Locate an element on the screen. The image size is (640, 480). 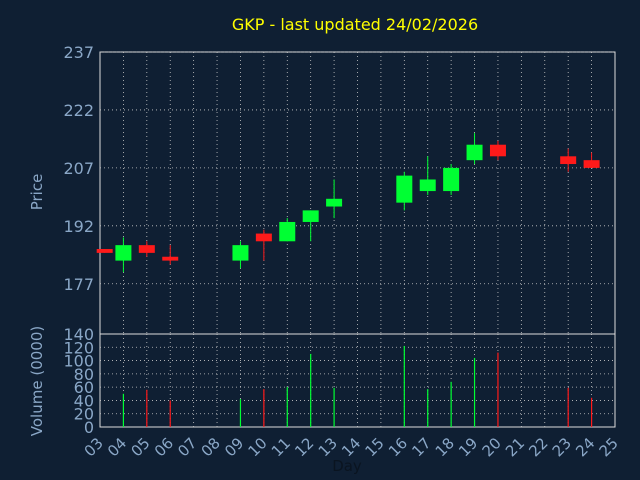
volume-y-tick-label: 60 is located at coordinates (84, 387).